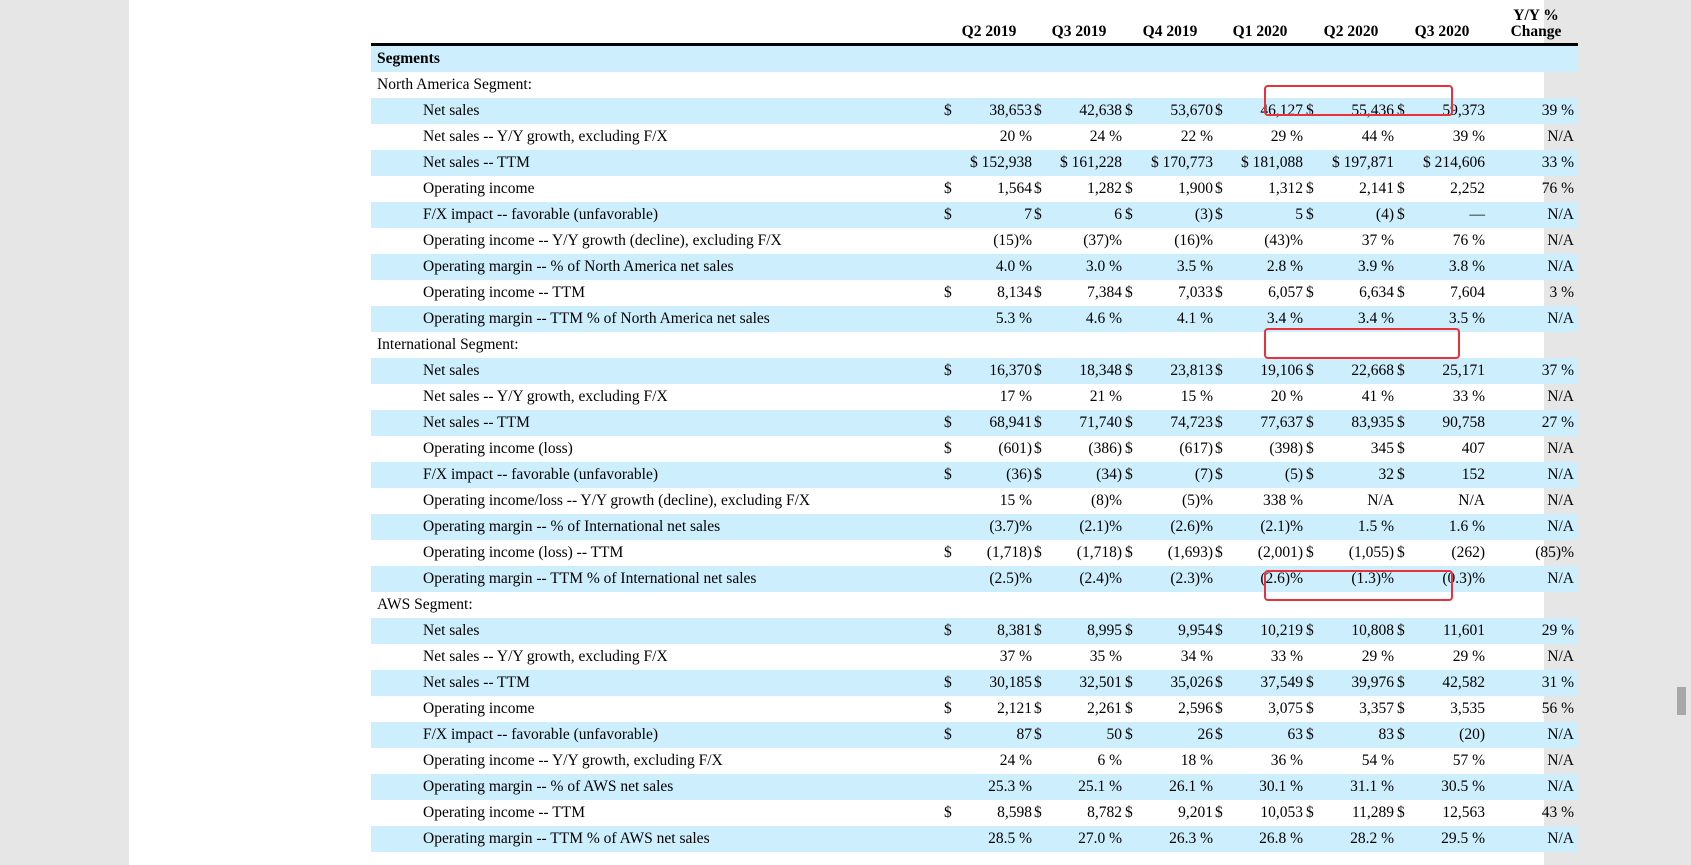 This screenshot has height=865, width=1691. Describe the element at coordinates (1259, 813) in the screenshot. I see `table-cell: $10,053` at that location.